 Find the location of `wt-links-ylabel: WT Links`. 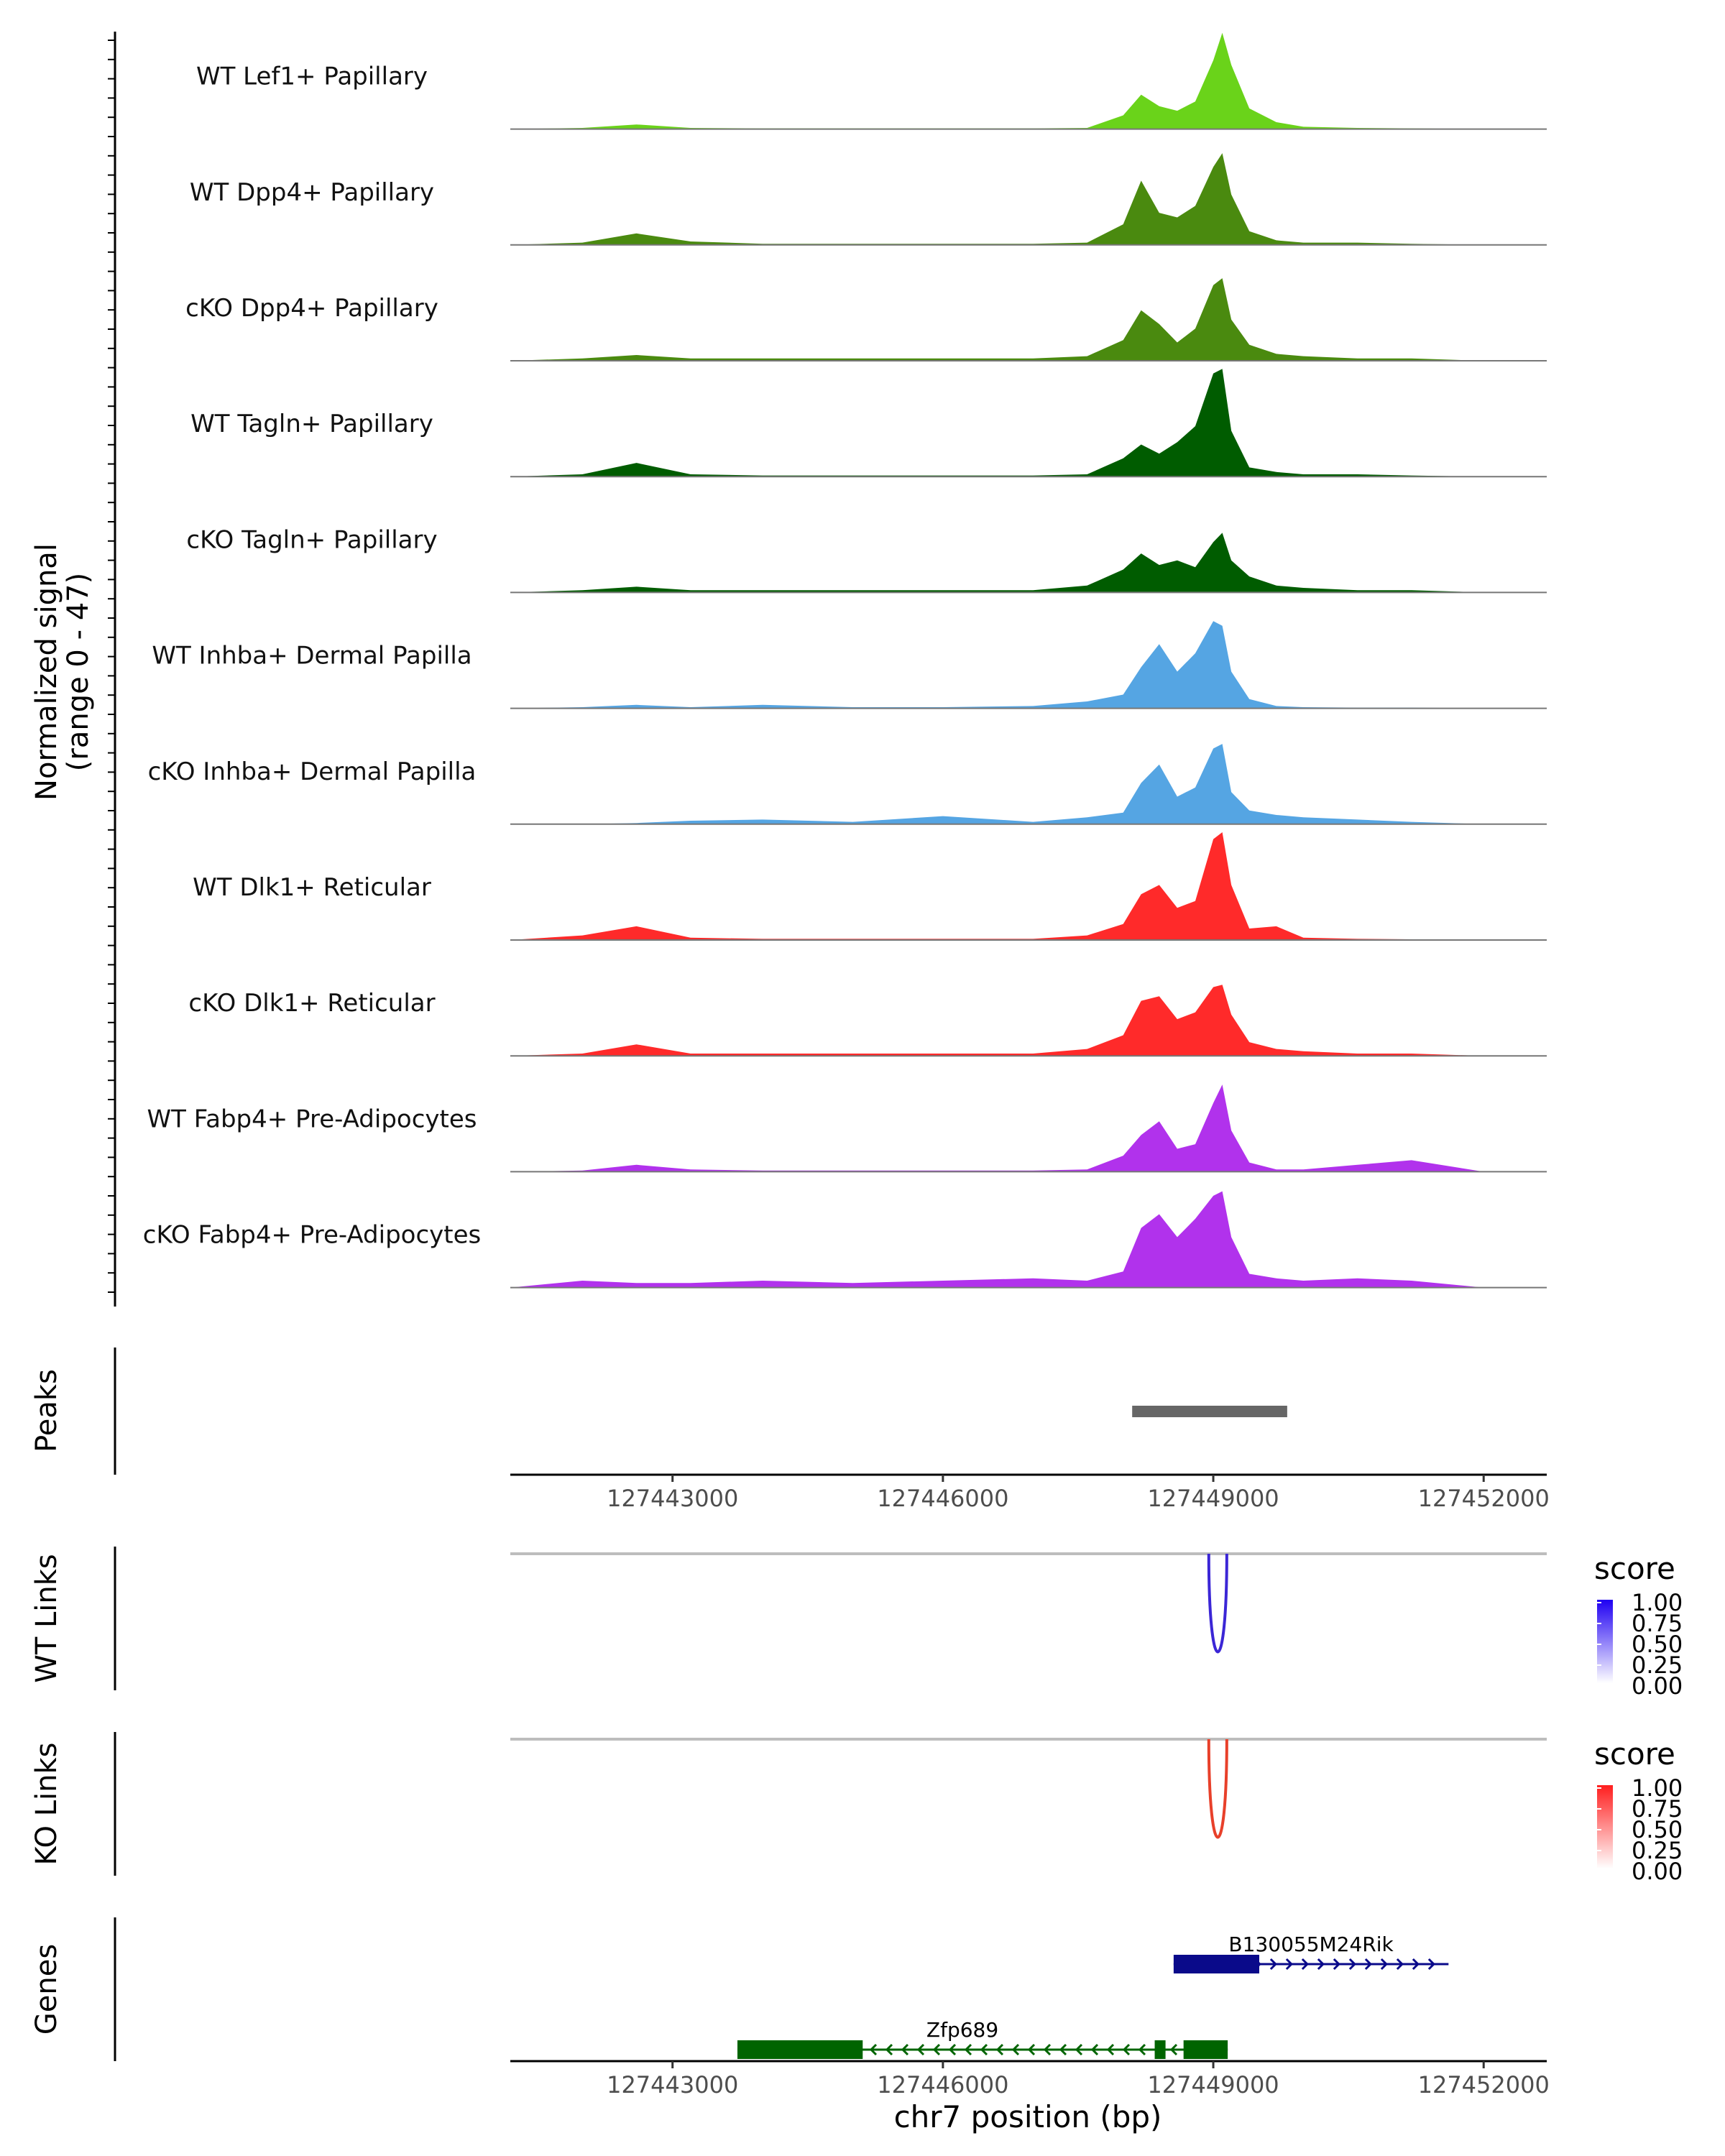

wt-links-ylabel: WT Links is located at coordinates (46, 1618).